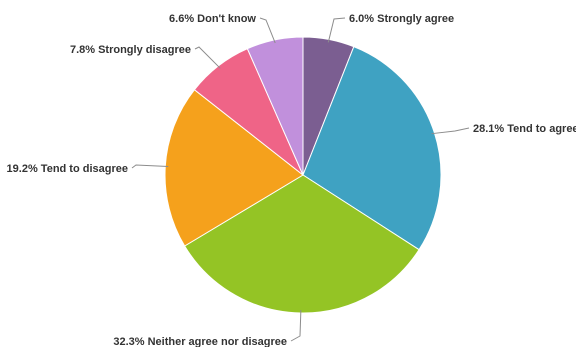 Image resolution: width=576 pixels, height=347 pixels. What do you see at coordinates (267, 30) in the screenshot?
I see `leader-line-don-t-know` at bounding box center [267, 30].